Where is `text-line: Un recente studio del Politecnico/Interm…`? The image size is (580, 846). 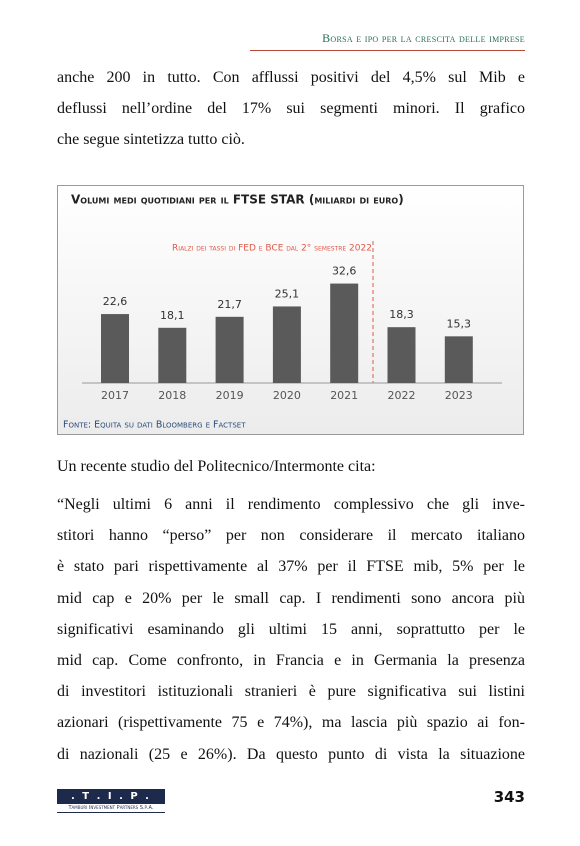
text-line: Un recente studio del Politecnico/Interm… is located at coordinates (216, 466).